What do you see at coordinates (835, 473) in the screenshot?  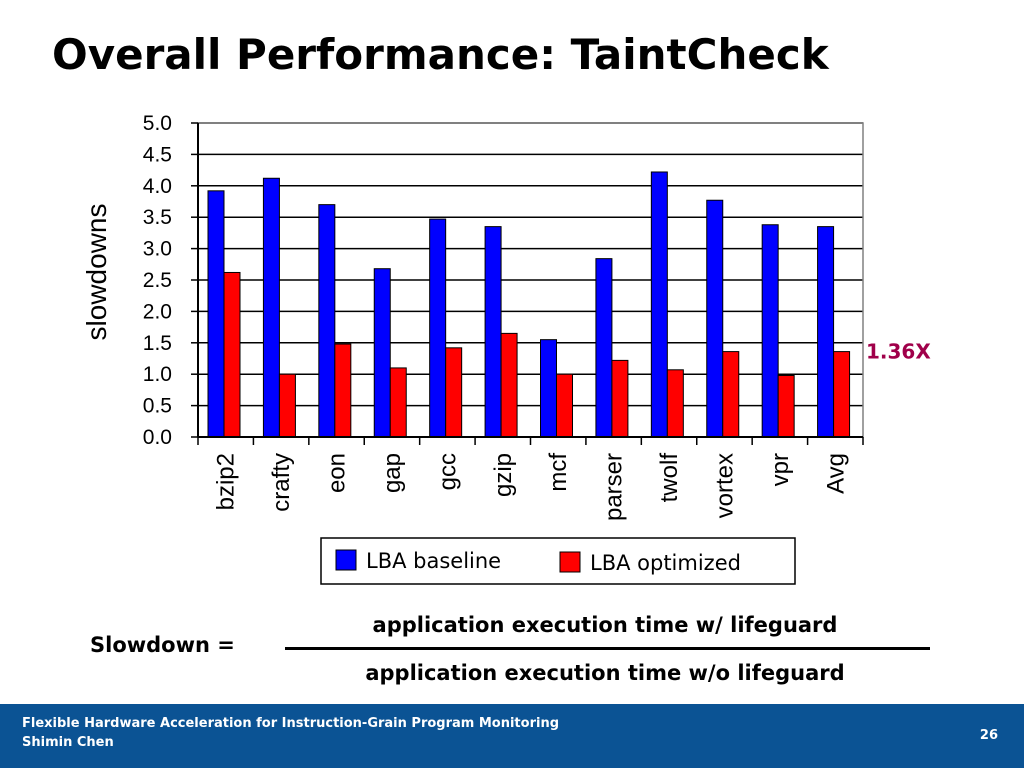 I see `x-tick-label-avg: Avg` at bounding box center [835, 473].